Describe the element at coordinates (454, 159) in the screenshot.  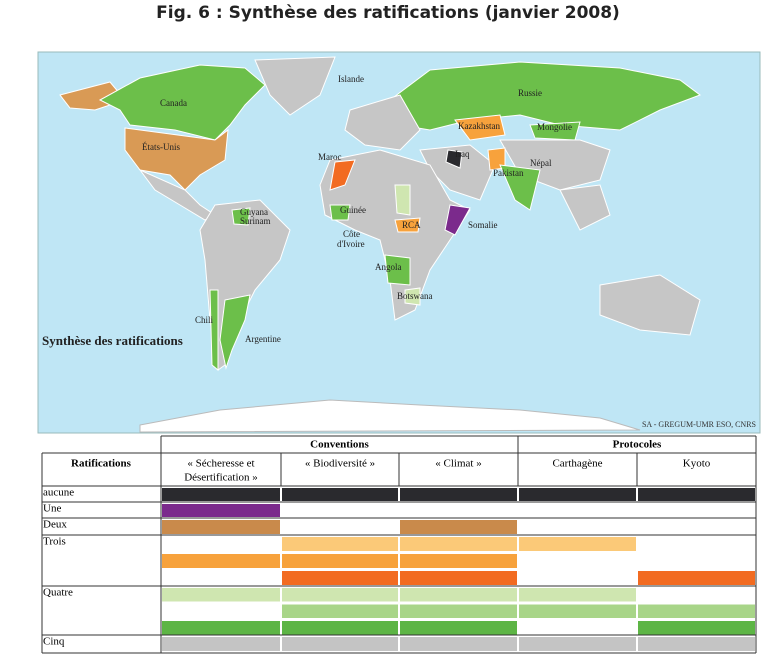
I see `iraq` at that location.